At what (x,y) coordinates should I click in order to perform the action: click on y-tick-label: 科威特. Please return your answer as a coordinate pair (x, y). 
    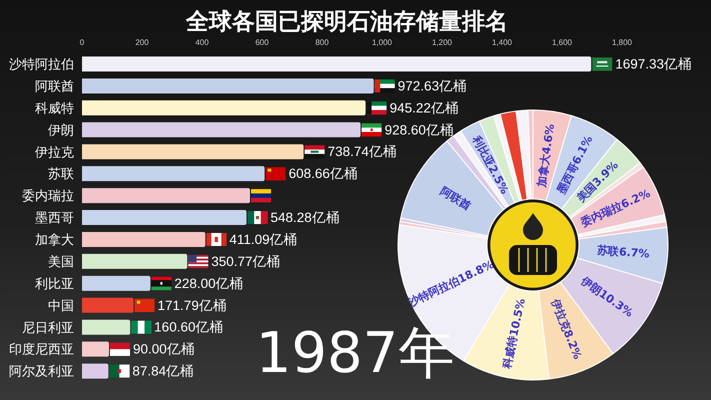
    Looking at the image, I should click on (54, 108).